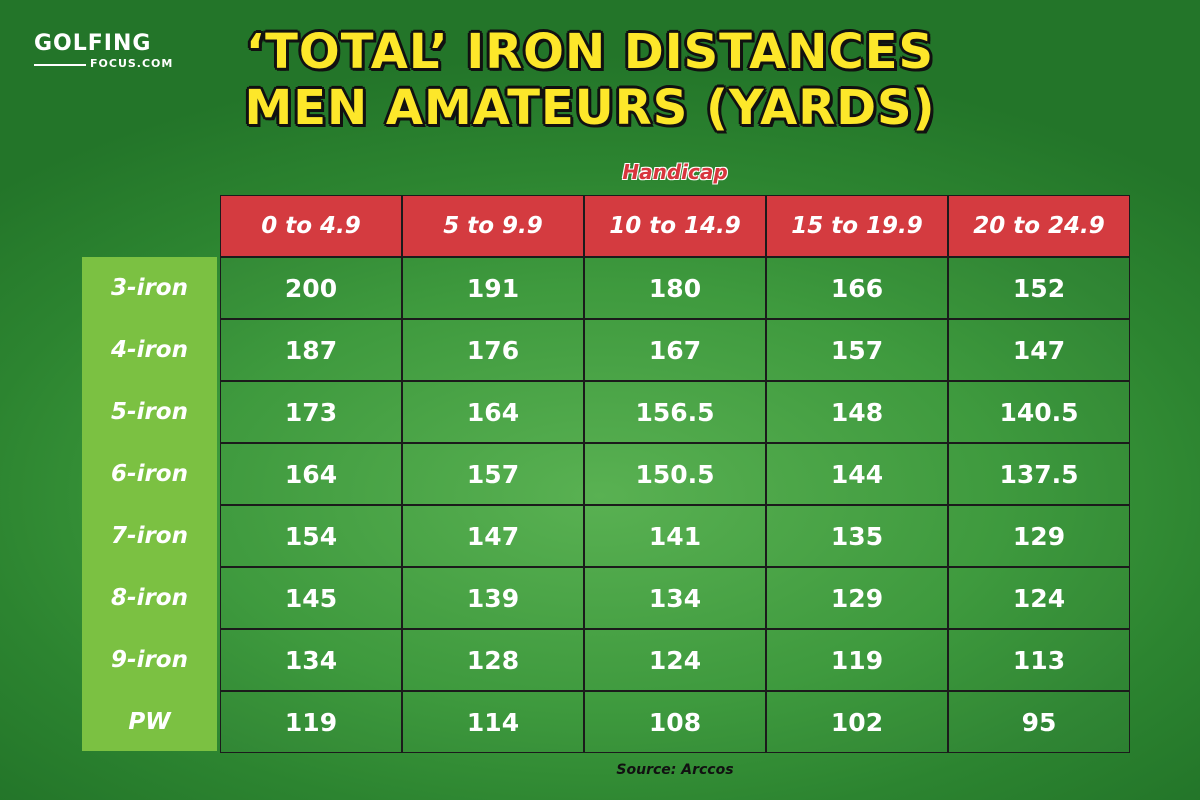 This screenshot has height=800, width=1200. I want to click on table-cell: 137.5, so click(1039, 474).